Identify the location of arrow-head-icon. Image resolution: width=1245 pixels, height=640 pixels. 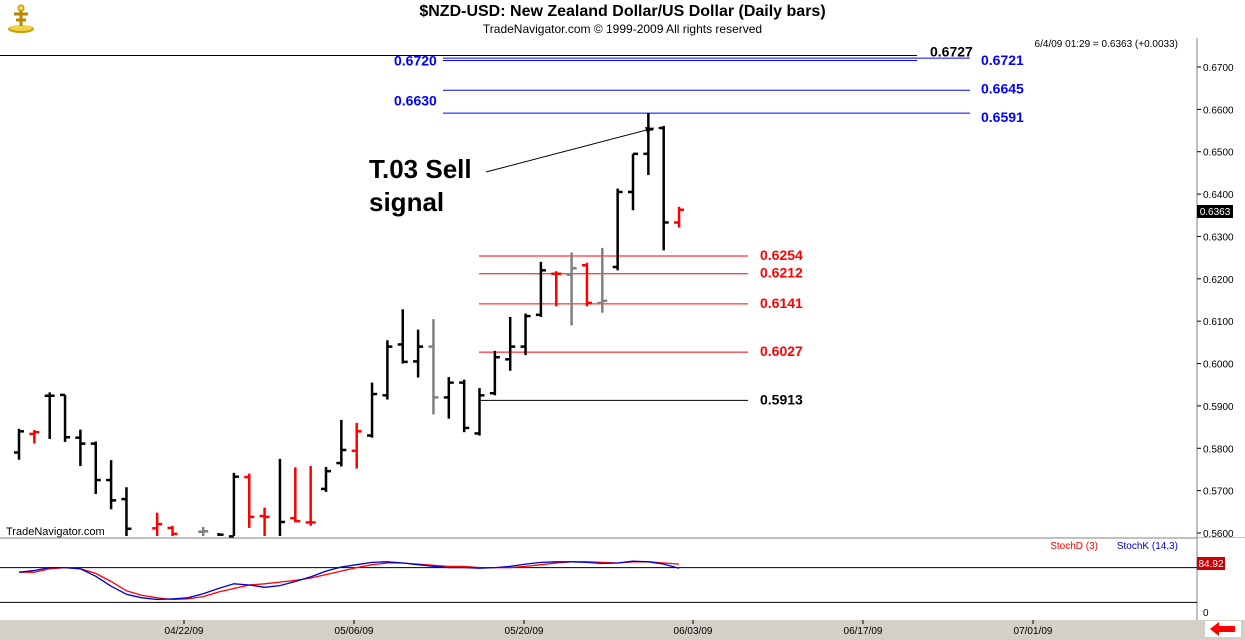
(649, 130).